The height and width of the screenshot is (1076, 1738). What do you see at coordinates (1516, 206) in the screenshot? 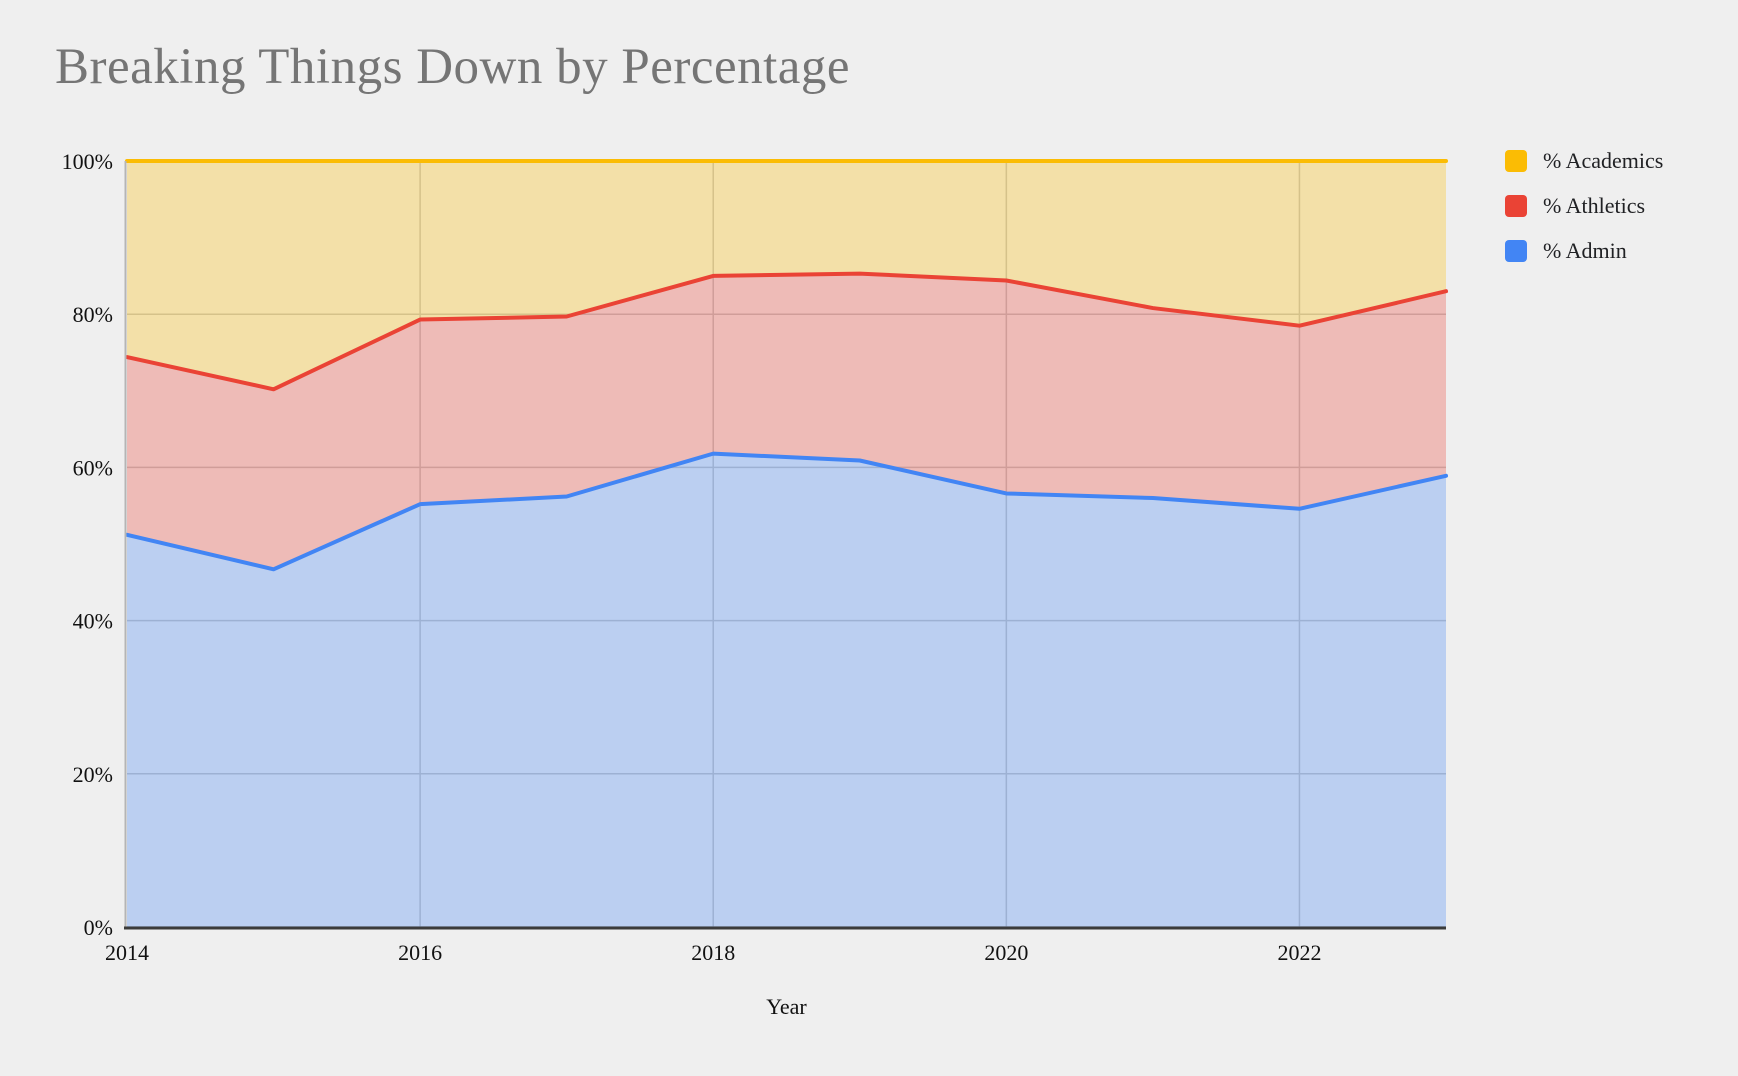
I see `legend-swatch-athletics` at bounding box center [1516, 206].